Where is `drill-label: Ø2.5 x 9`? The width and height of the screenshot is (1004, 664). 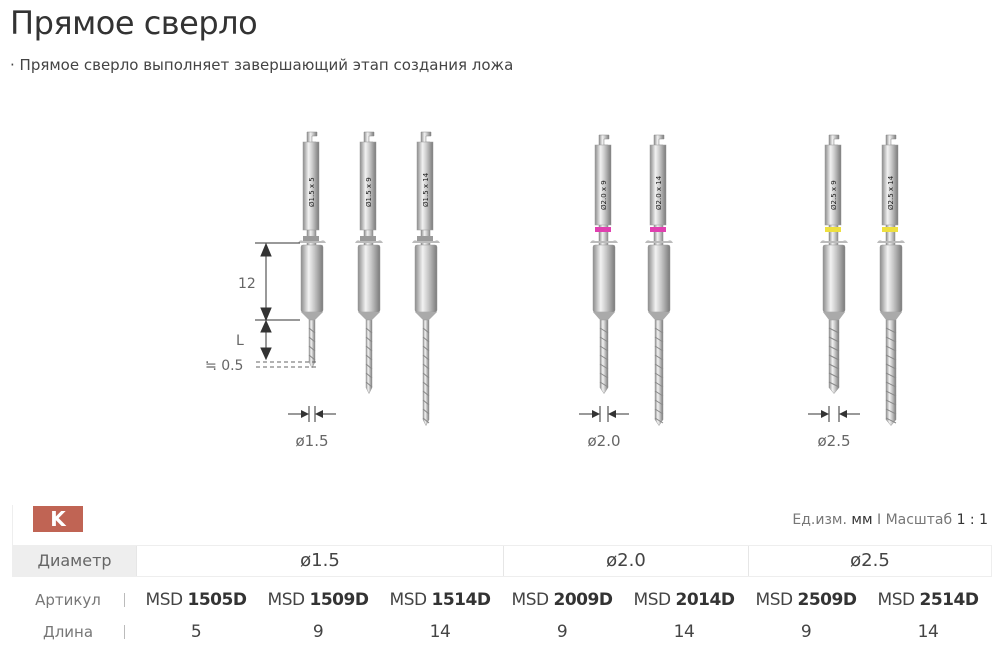 drill-label: Ø2.5 x 9 is located at coordinates (834, 195).